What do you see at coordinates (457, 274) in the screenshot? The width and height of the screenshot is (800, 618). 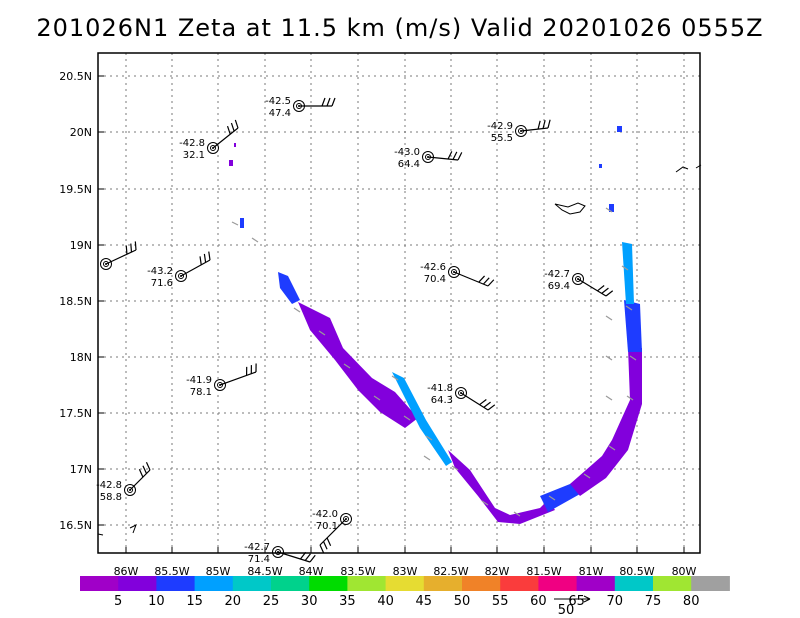 I see `station-marker: -42.670.4` at bounding box center [457, 274].